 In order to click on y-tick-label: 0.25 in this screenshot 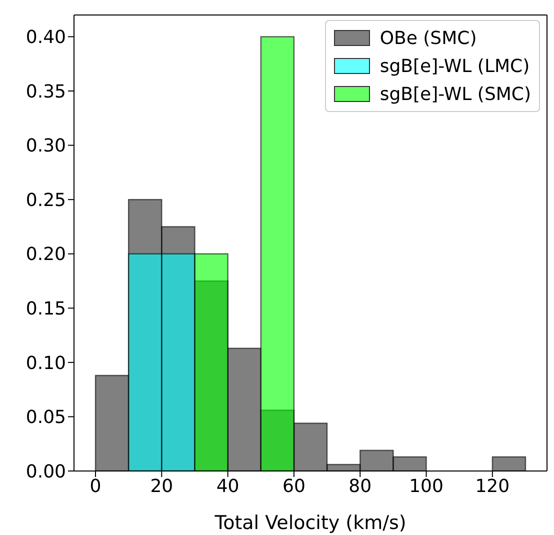, I will do `click(46, 200)`.